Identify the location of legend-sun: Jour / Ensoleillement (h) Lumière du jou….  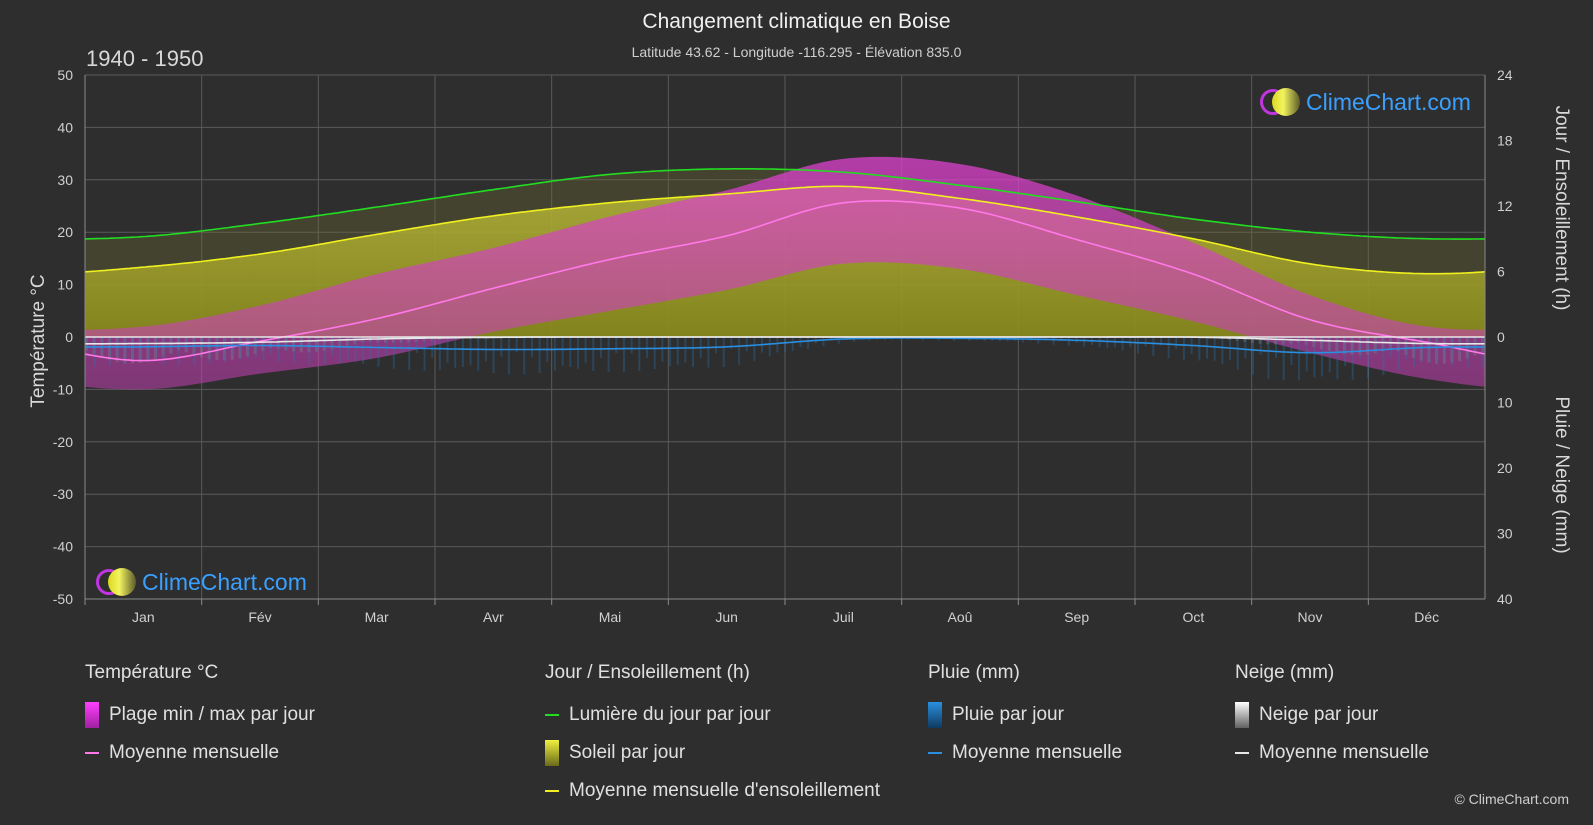
(712, 736).